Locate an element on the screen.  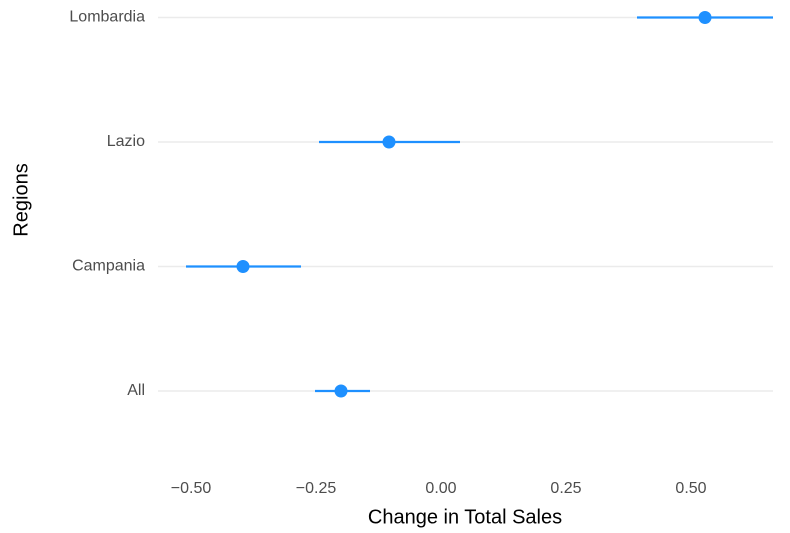
x-tick-label: 0.50 is located at coordinates (690, 488).